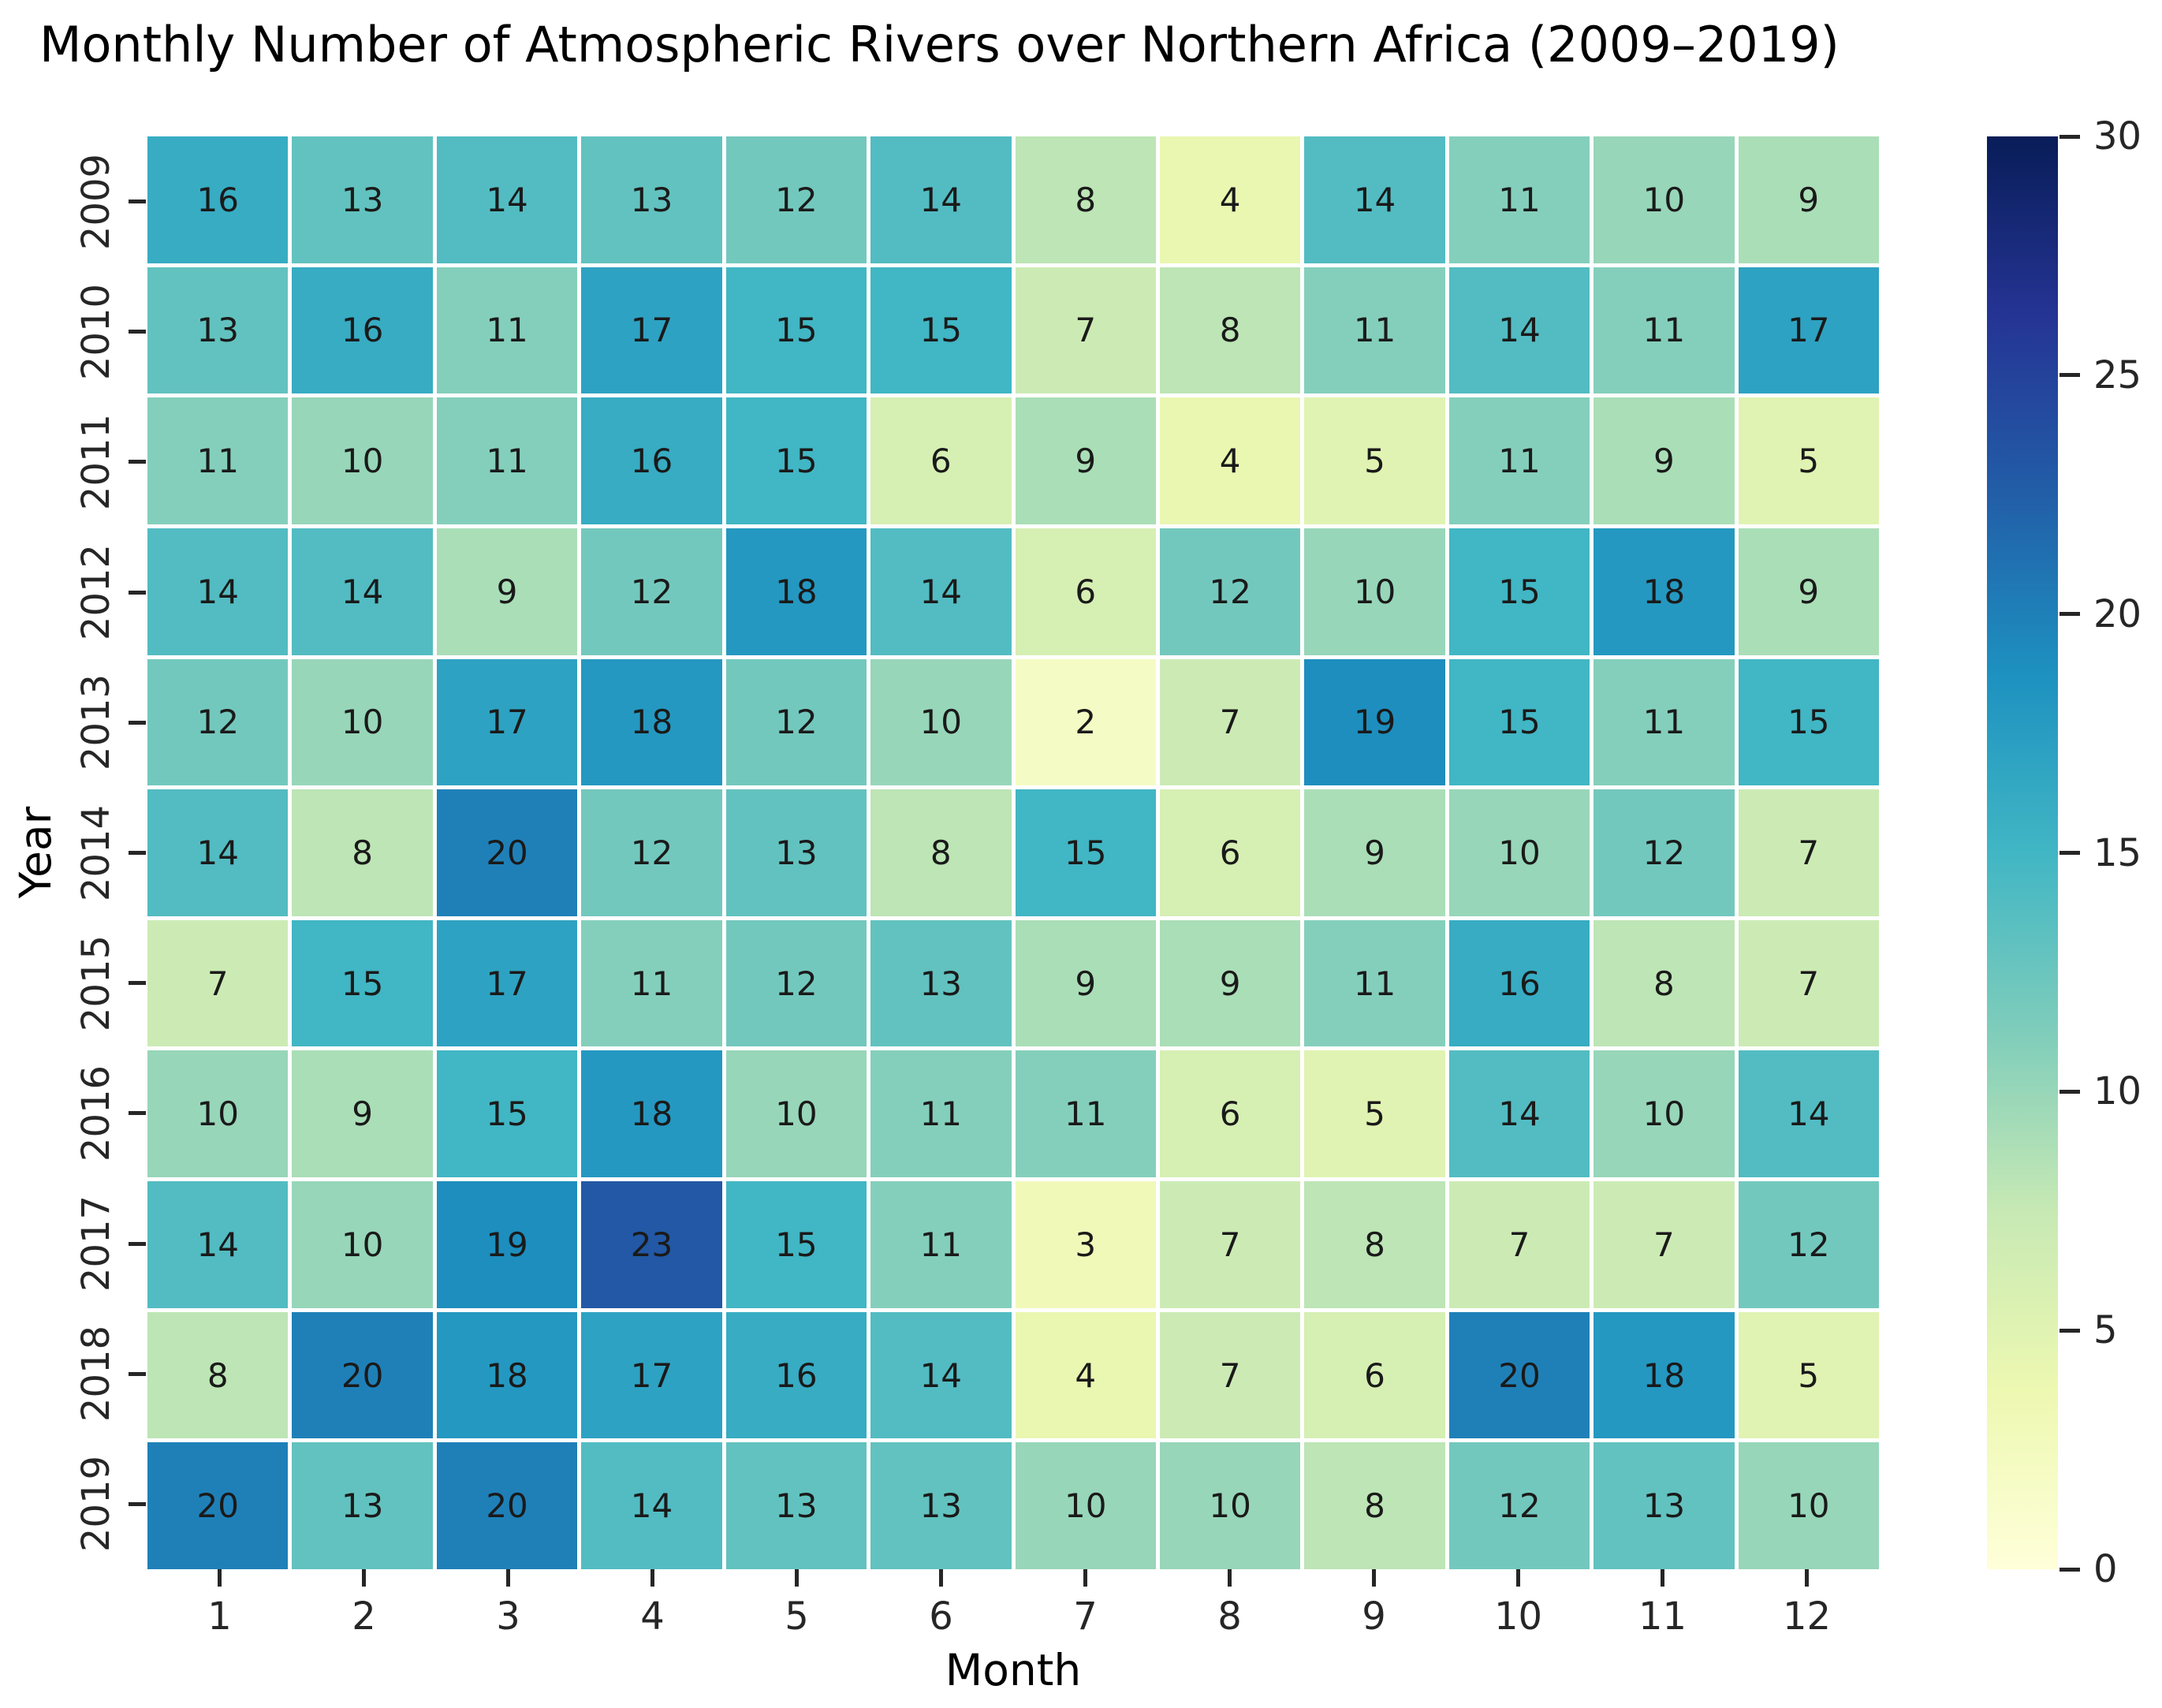 The height and width of the screenshot is (1708, 2162). What do you see at coordinates (1085, 1244) in the screenshot?
I see `heatmap-cell: 3` at bounding box center [1085, 1244].